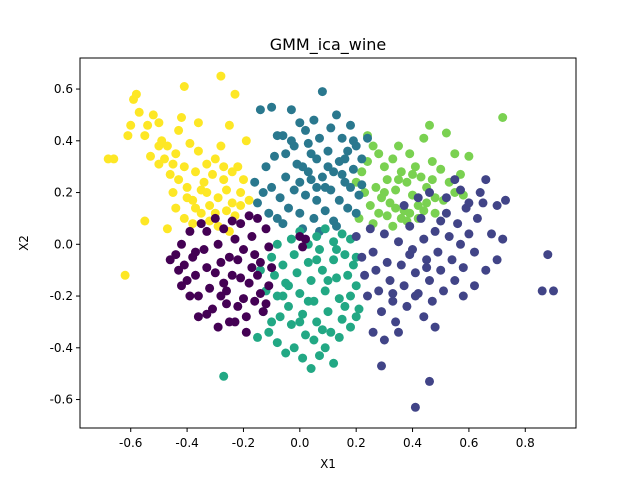  I want to click on y-tick-label: 0.6, so click(63, 89).